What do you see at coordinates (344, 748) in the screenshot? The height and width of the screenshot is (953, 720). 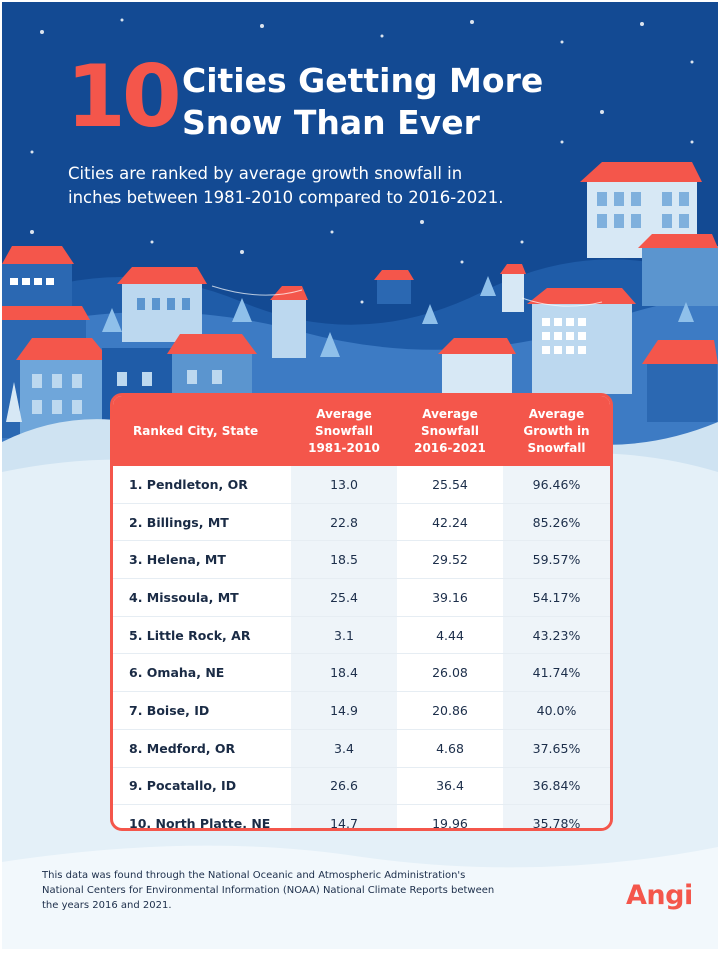 I see `cell-snowfall-old: 3.4` at bounding box center [344, 748].